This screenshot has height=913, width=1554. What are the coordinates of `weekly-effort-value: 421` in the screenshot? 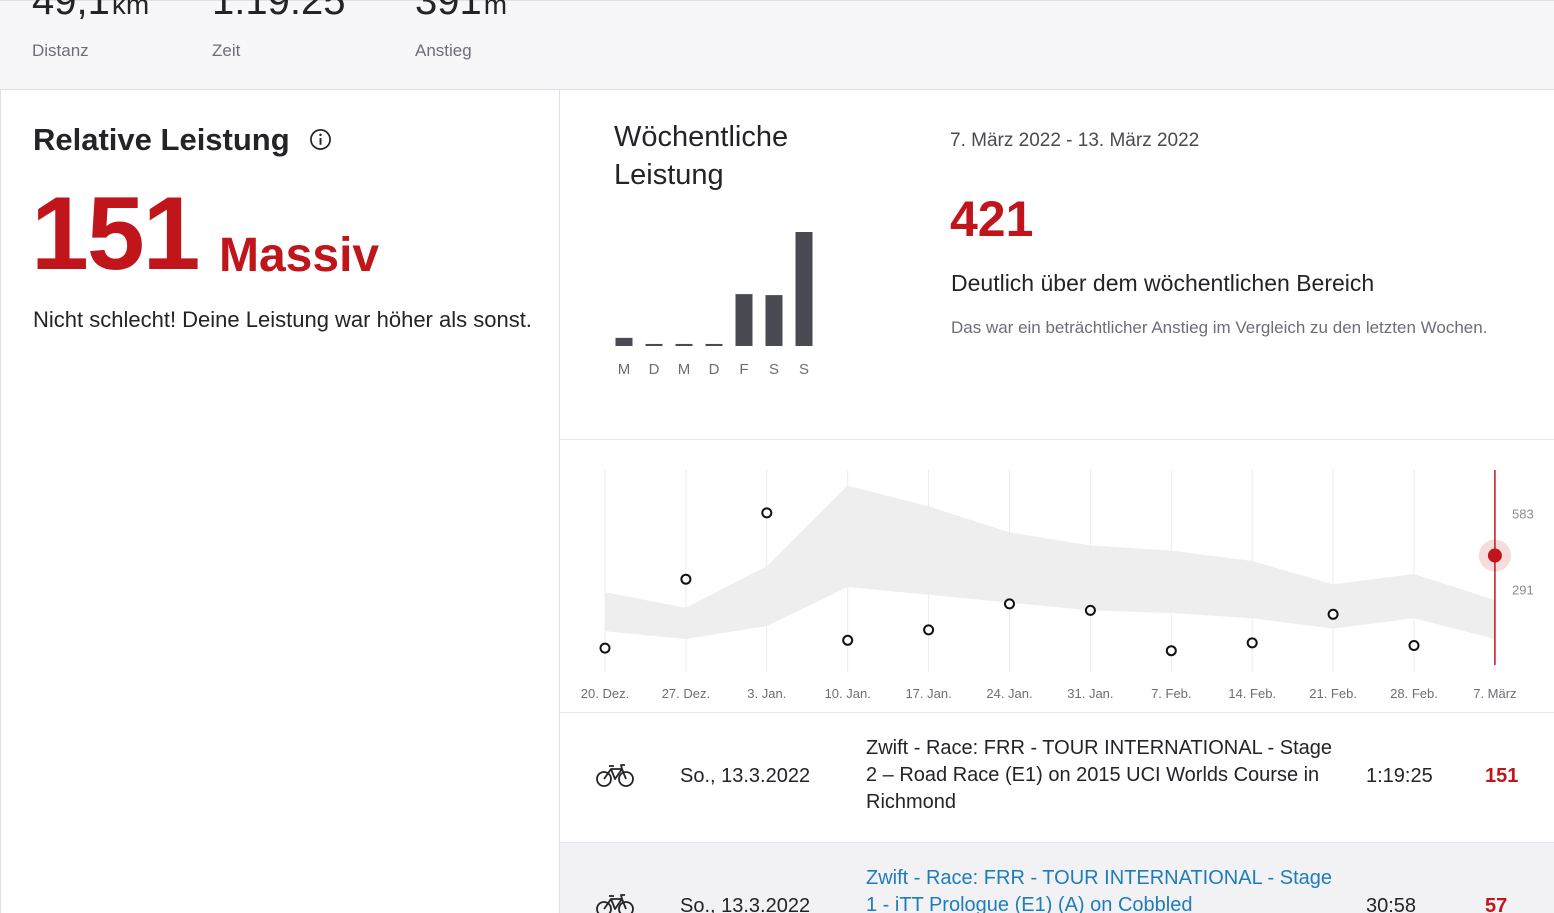 It's located at (992, 219).